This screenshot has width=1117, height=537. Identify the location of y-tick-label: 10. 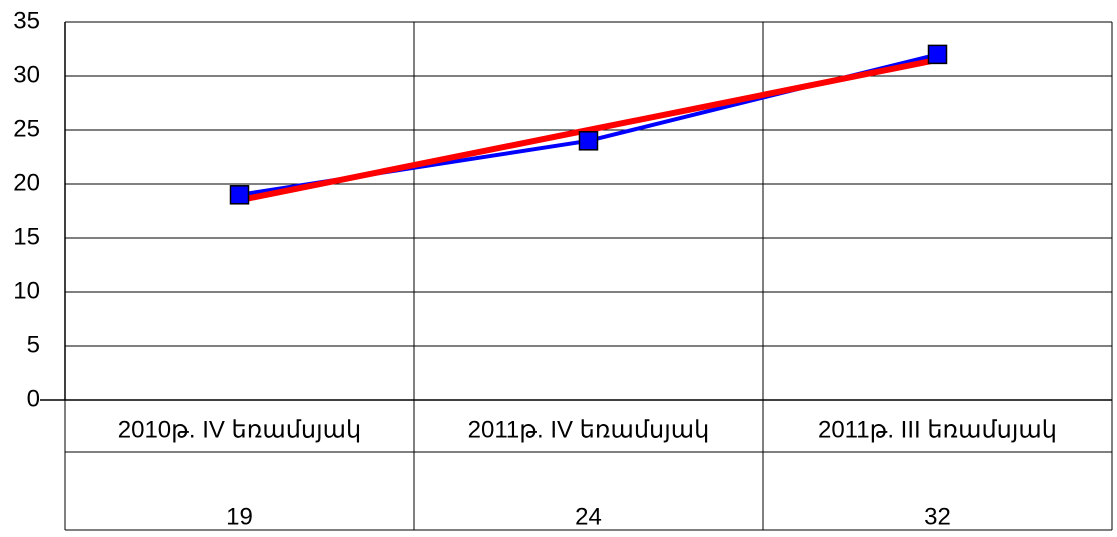
(26, 290).